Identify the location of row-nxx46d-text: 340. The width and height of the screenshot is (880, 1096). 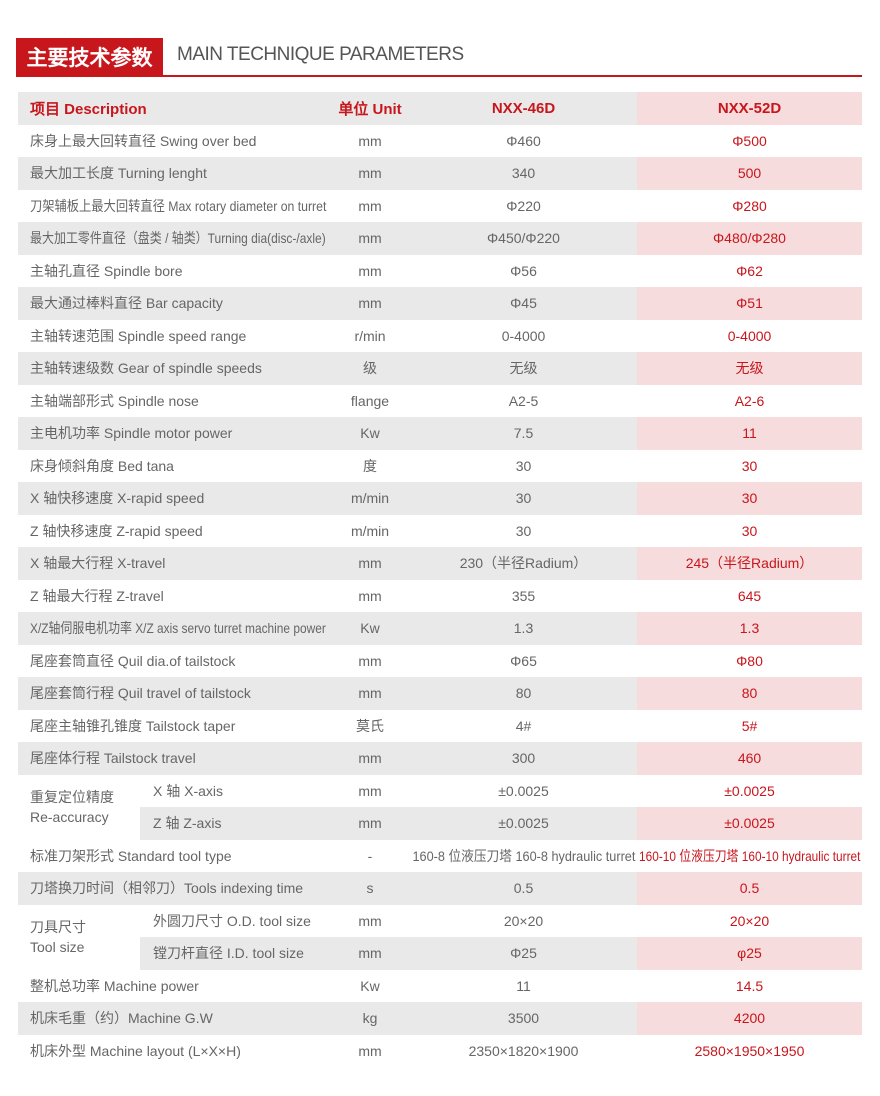
(523, 173).